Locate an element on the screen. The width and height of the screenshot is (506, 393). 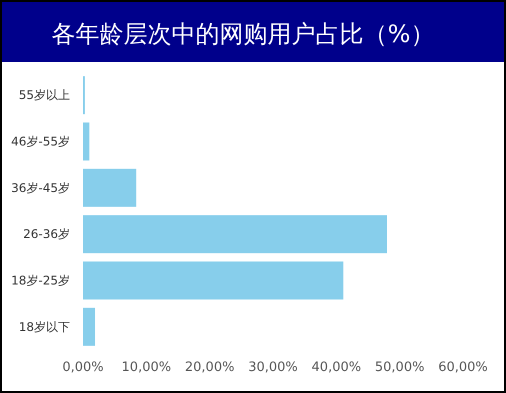
x-tick-label: 50,00% is located at coordinates (399, 367).